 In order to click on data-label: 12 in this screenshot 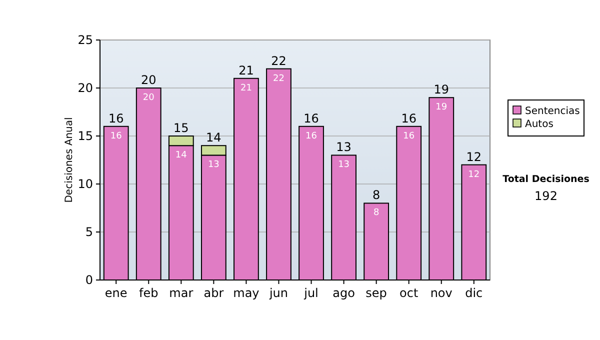, I will do `click(474, 175)`.